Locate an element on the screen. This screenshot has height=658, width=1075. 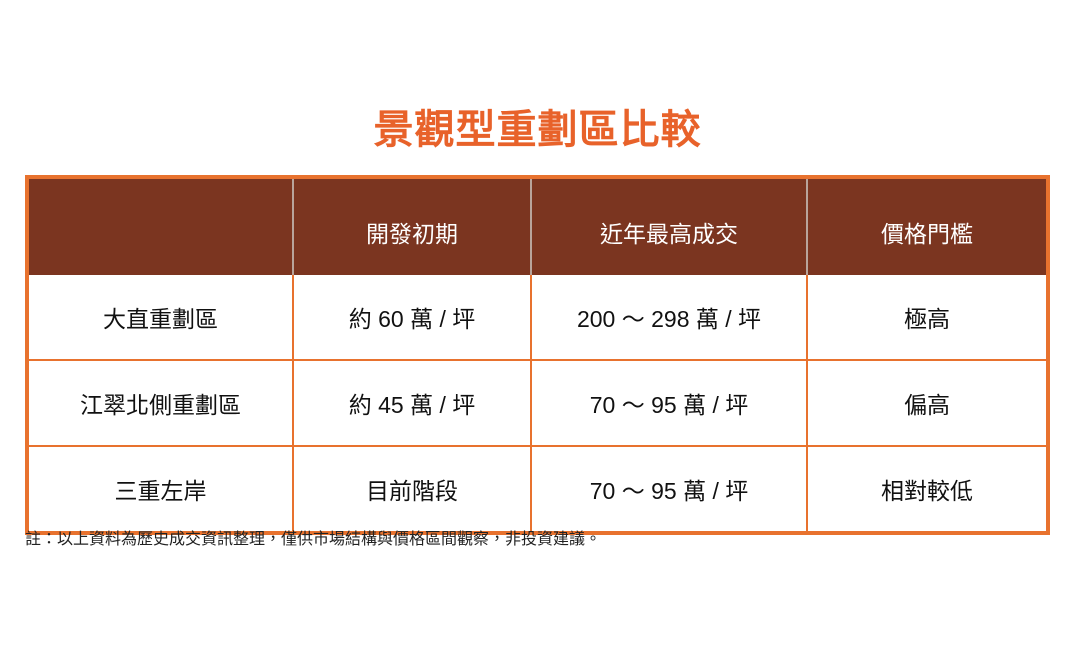
table-header: 開發初期 近年最高成交 價格門檻 is located at coordinates (537, 227).